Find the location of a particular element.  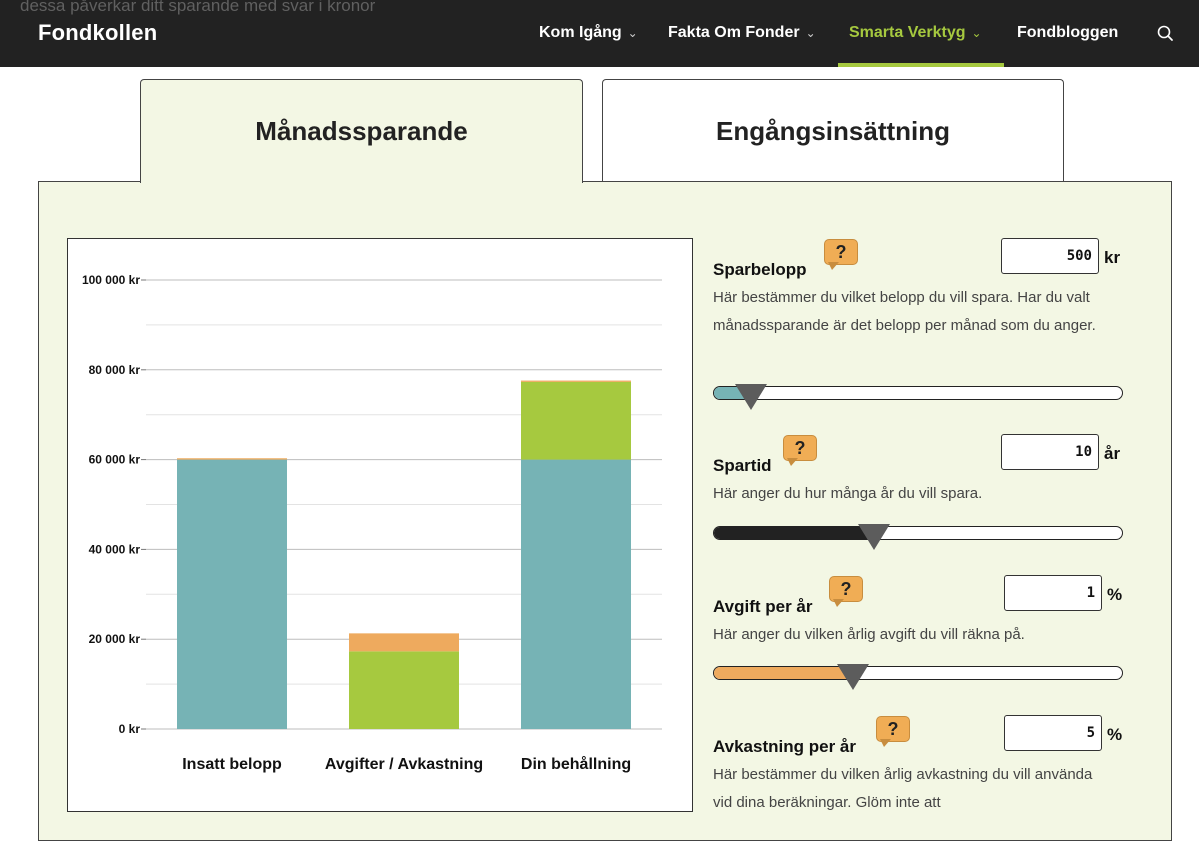

nav-item-fakta-om-fonder: Fakta Om Fonder ⌄ is located at coordinates (742, 33).